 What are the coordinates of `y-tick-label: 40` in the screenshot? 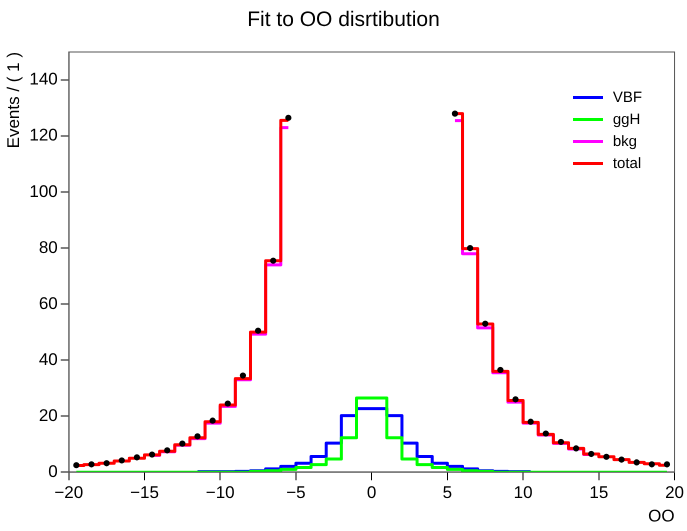 It's located at (48, 359).